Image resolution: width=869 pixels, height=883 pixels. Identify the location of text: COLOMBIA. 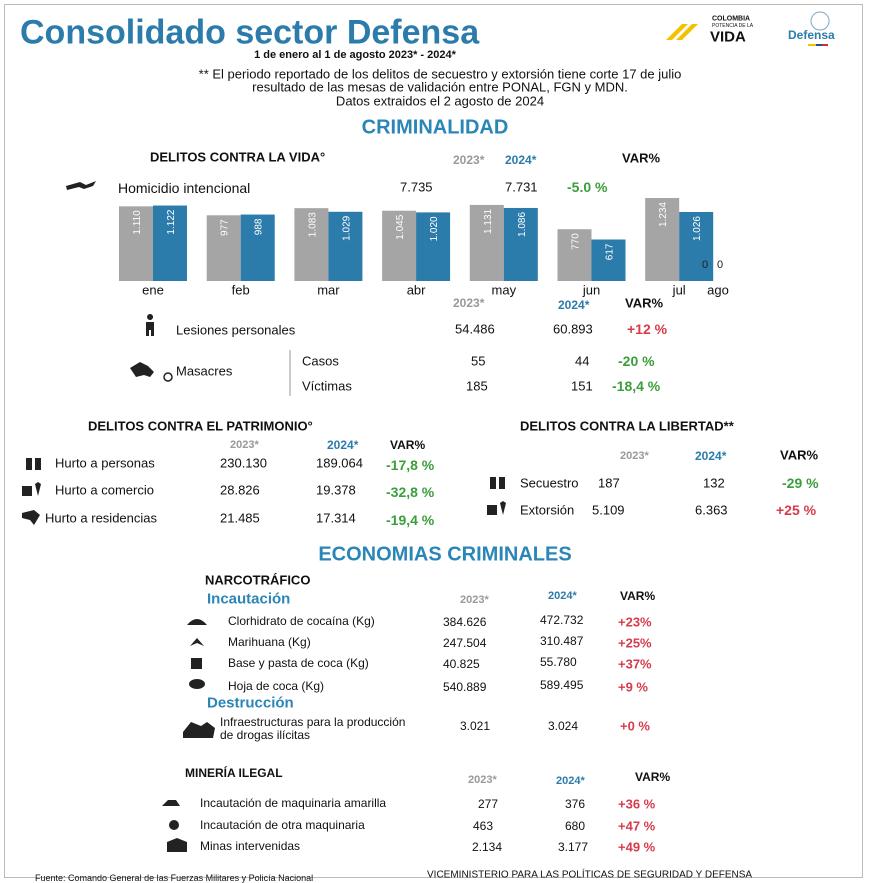
(731, 19).